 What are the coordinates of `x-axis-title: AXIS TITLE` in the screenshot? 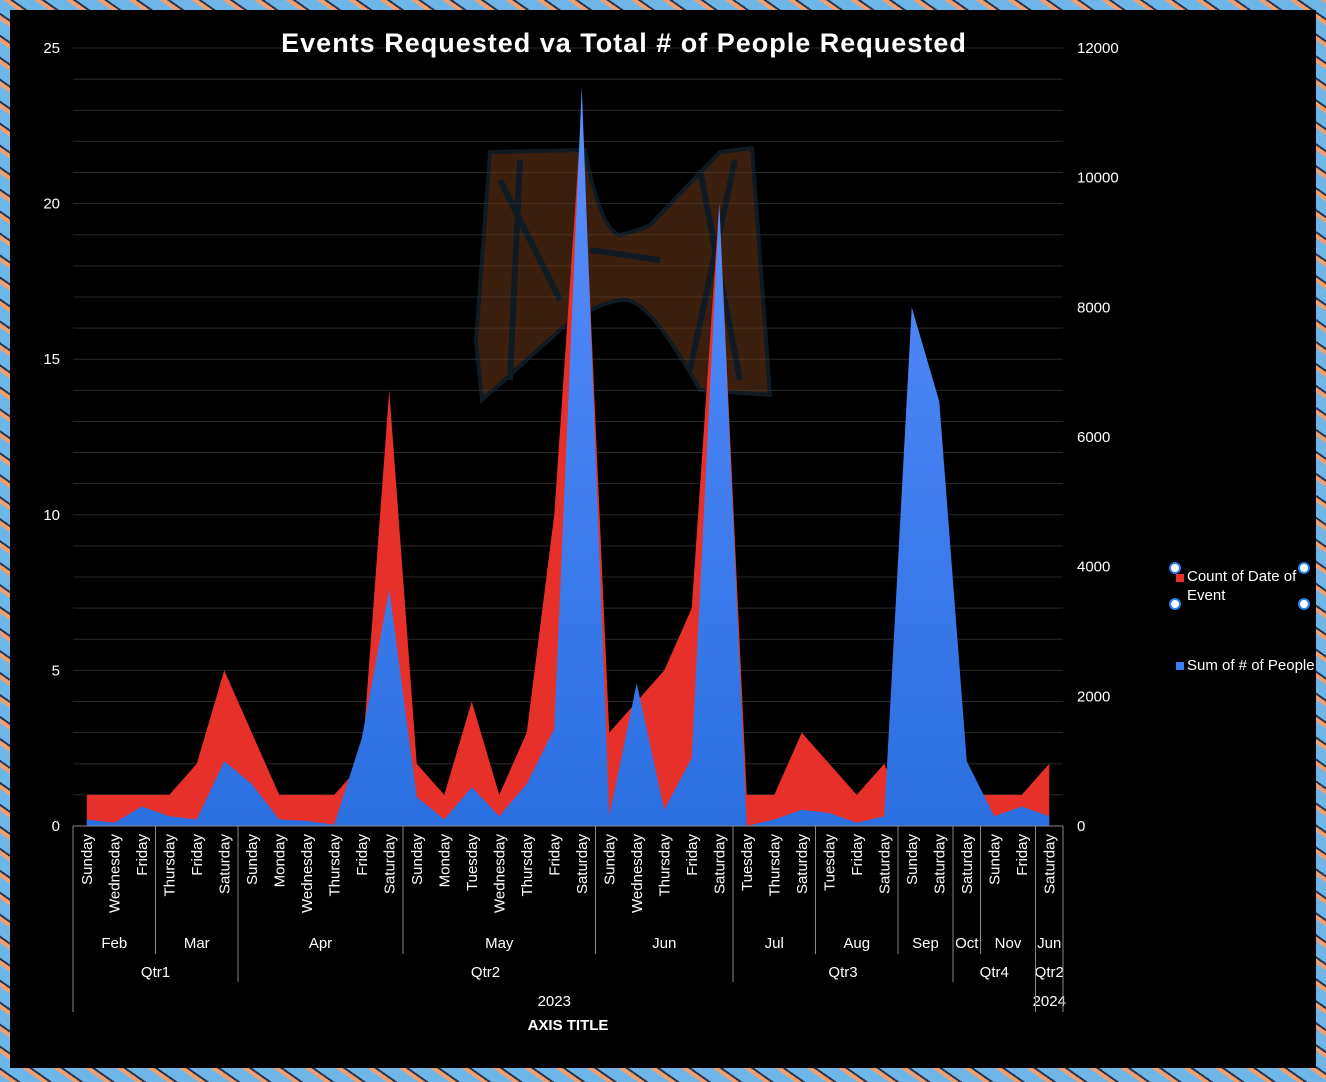 It's located at (568, 1025).